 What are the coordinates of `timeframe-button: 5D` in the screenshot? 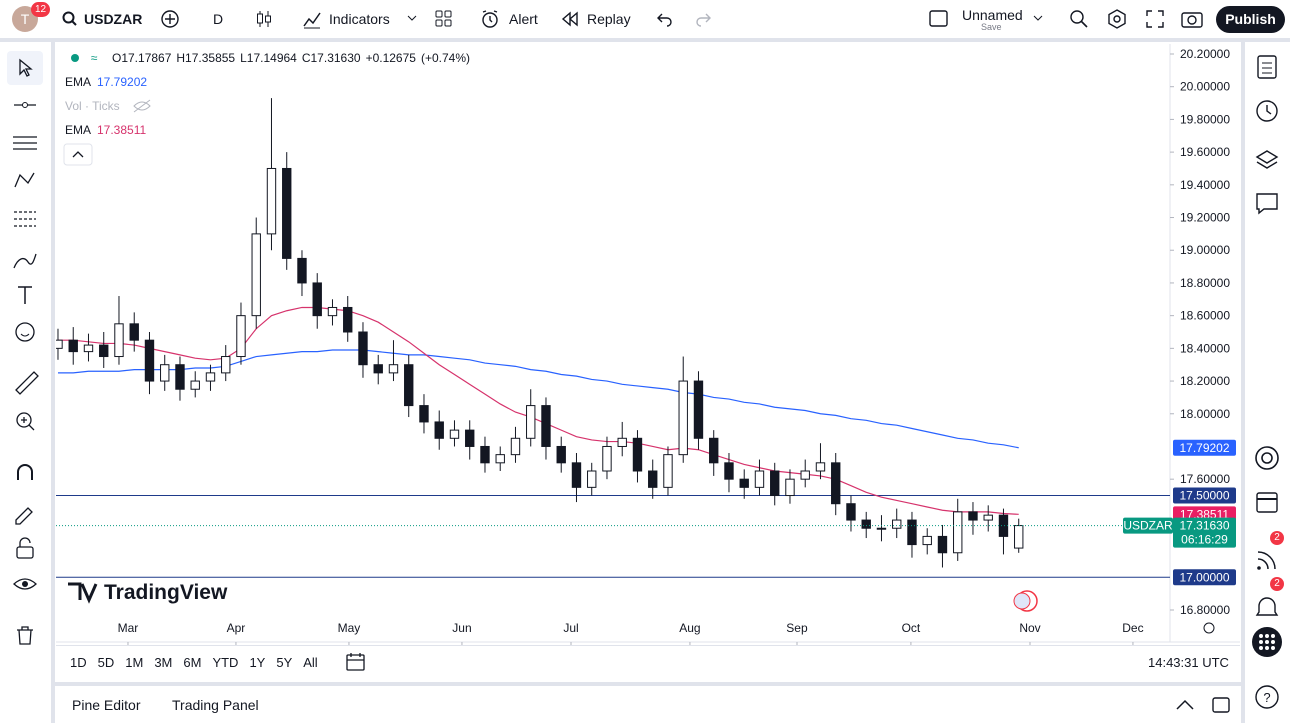 It's located at (106, 662).